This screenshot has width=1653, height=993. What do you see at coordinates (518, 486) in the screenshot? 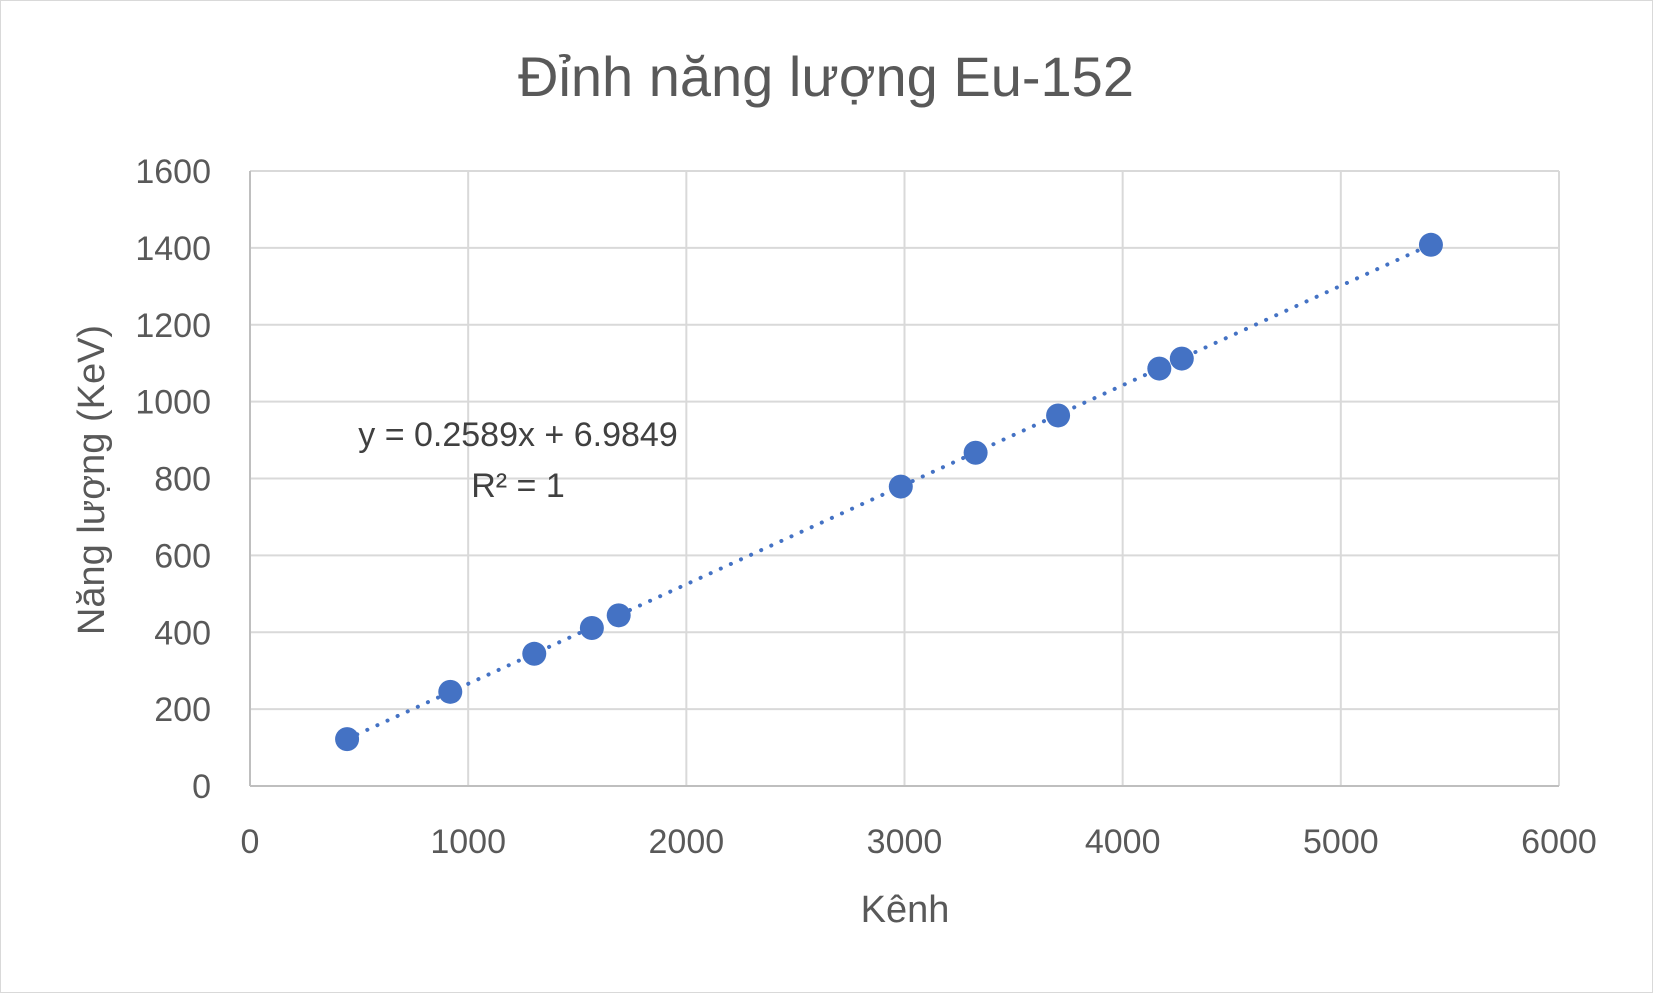
I see `trendline-r-squared: R² = 1` at bounding box center [518, 486].